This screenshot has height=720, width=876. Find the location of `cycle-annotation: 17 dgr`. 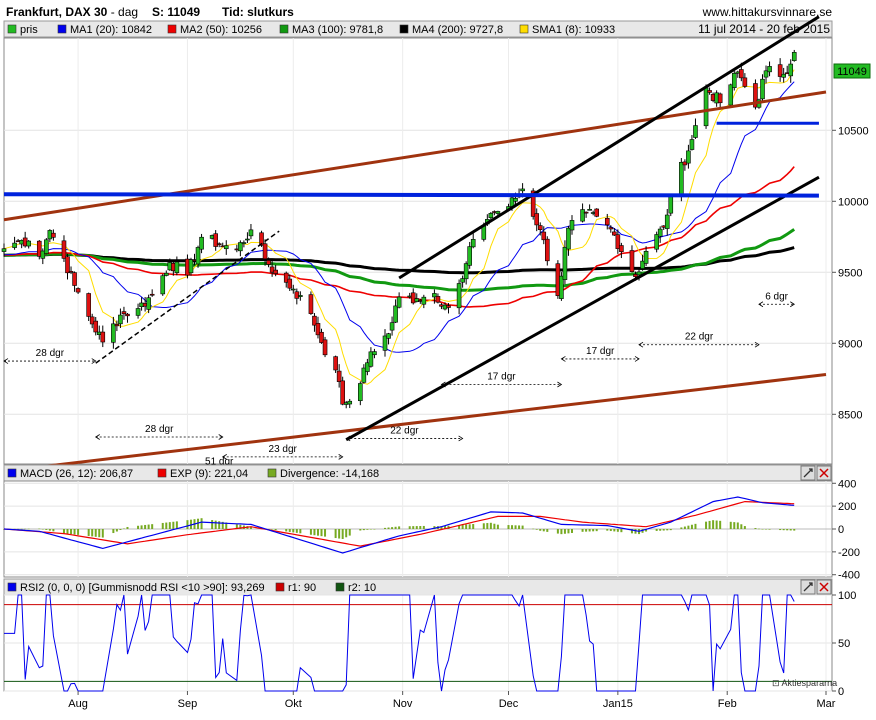

cycle-annotation: 17 dgr is located at coordinates (600, 354).